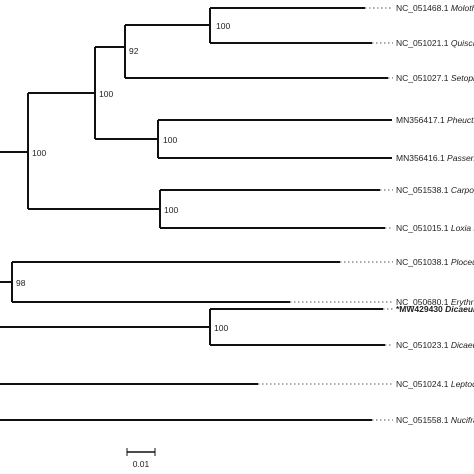  Describe the element at coordinates (435, 384) in the screenshot. I see `tip-label: NC_051024.1 Leptocom` at that location.